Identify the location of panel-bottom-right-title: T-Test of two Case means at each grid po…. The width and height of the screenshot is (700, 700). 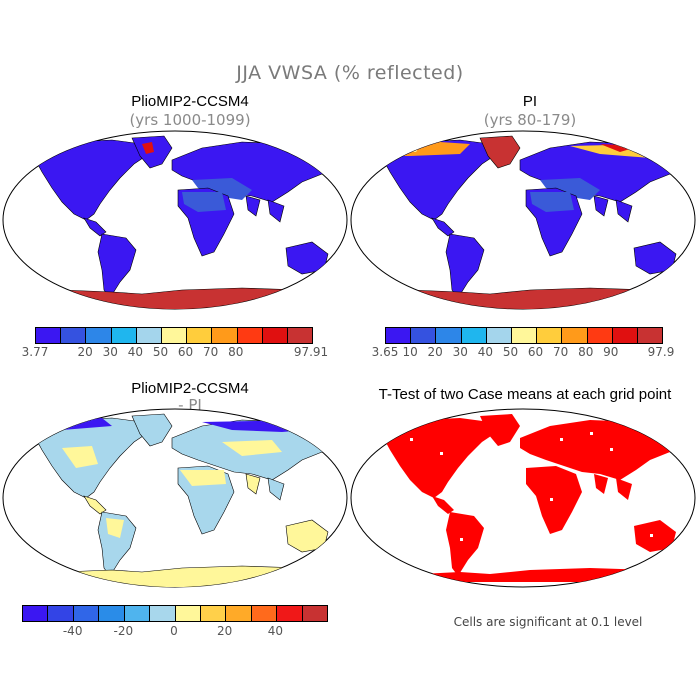
(525, 394).